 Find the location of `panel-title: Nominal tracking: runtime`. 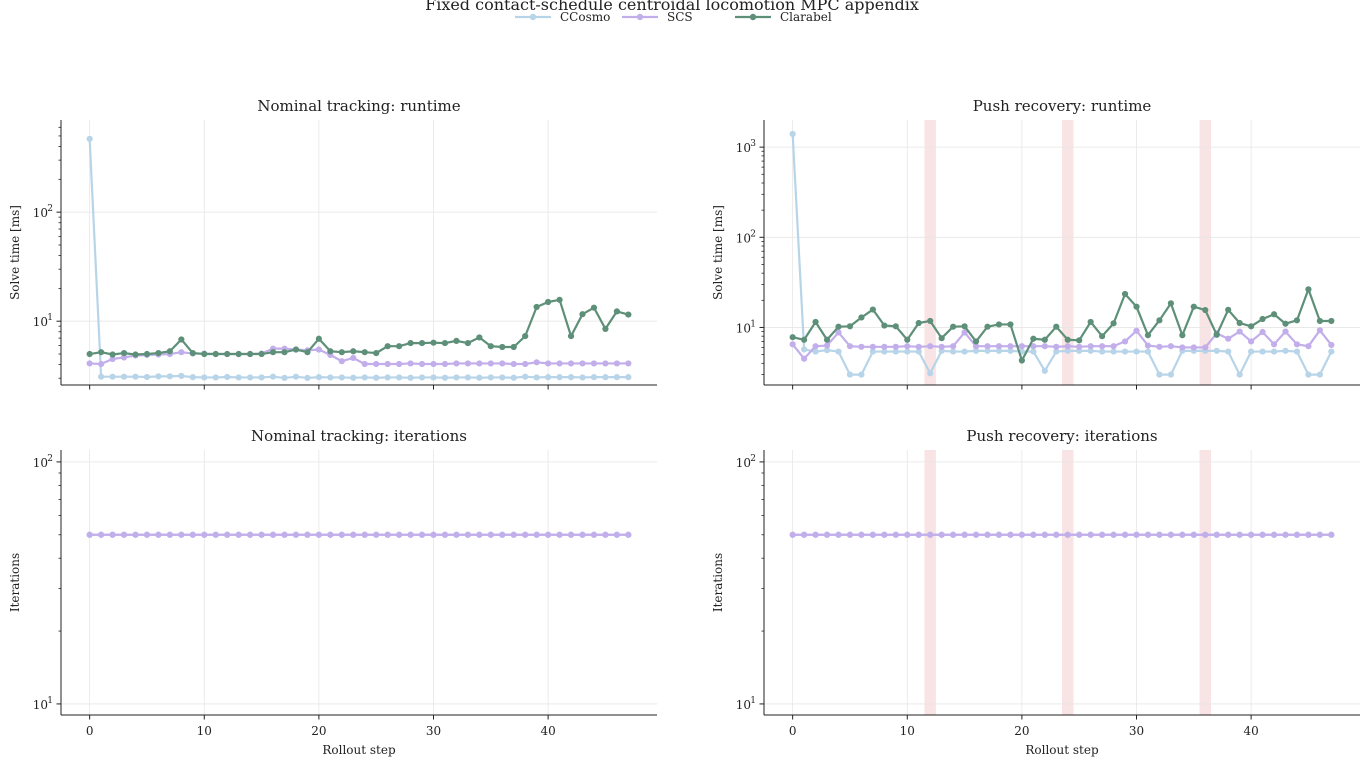

panel-title: Nominal tracking: runtime is located at coordinates (358, 106).